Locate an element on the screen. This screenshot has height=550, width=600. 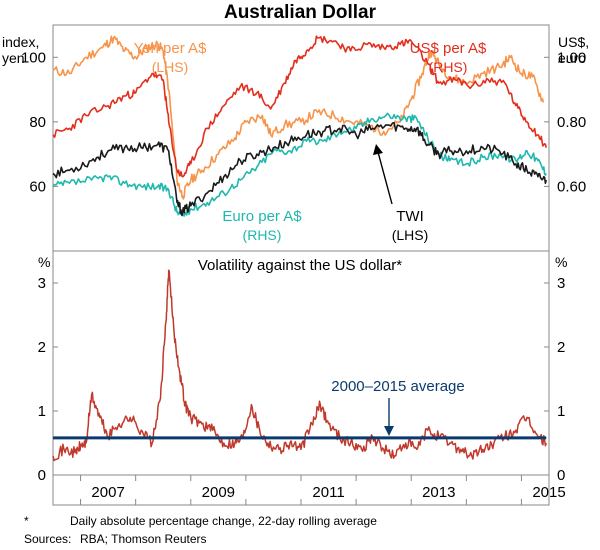
yen-series-note: (LHS) is located at coordinates (170, 67).